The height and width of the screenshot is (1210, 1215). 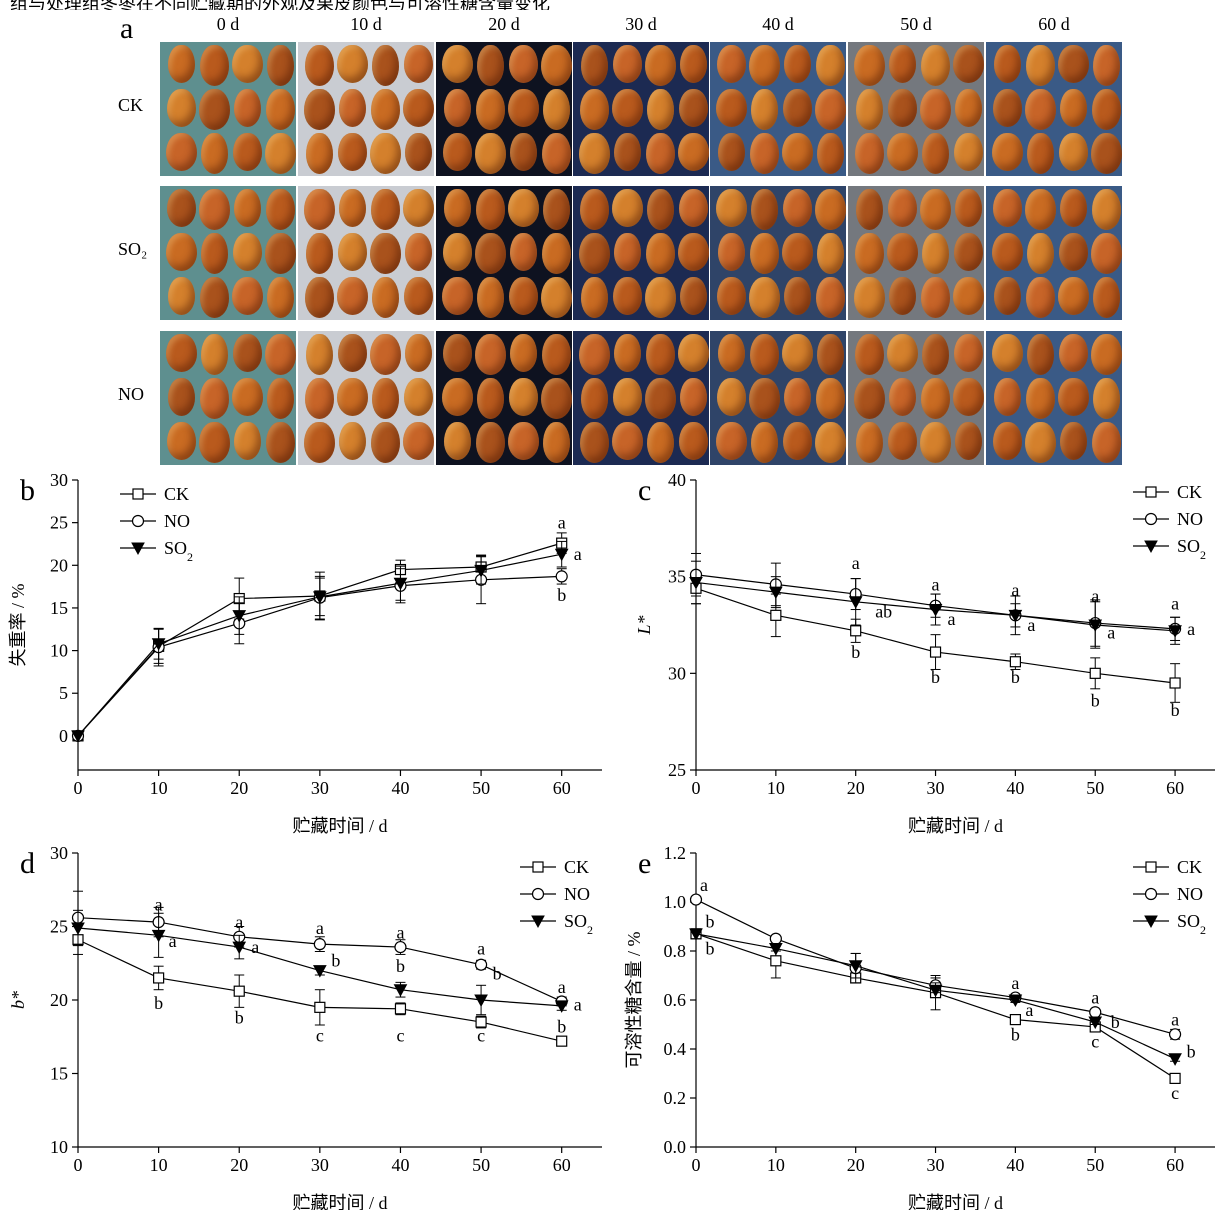 What do you see at coordinates (176, 494) in the screenshot?
I see `legend-label: CK` at bounding box center [176, 494].